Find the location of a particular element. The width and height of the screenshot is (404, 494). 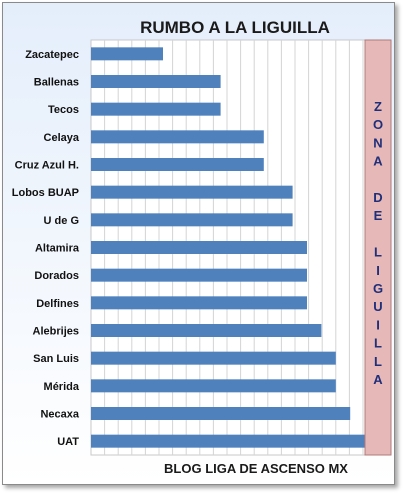

bar-ballenas is located at coordinates (156, 81).